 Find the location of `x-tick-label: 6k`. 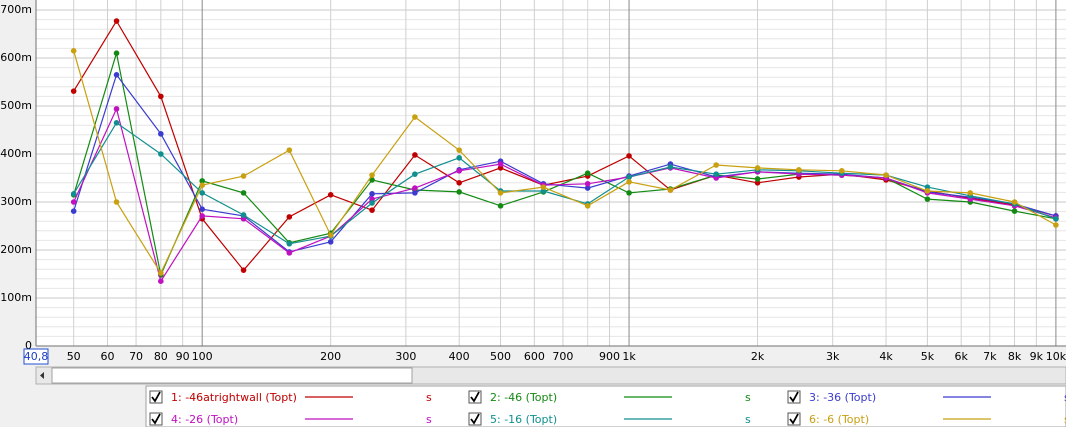

x-tick-label: 6k is located at coordinates (962, 356).